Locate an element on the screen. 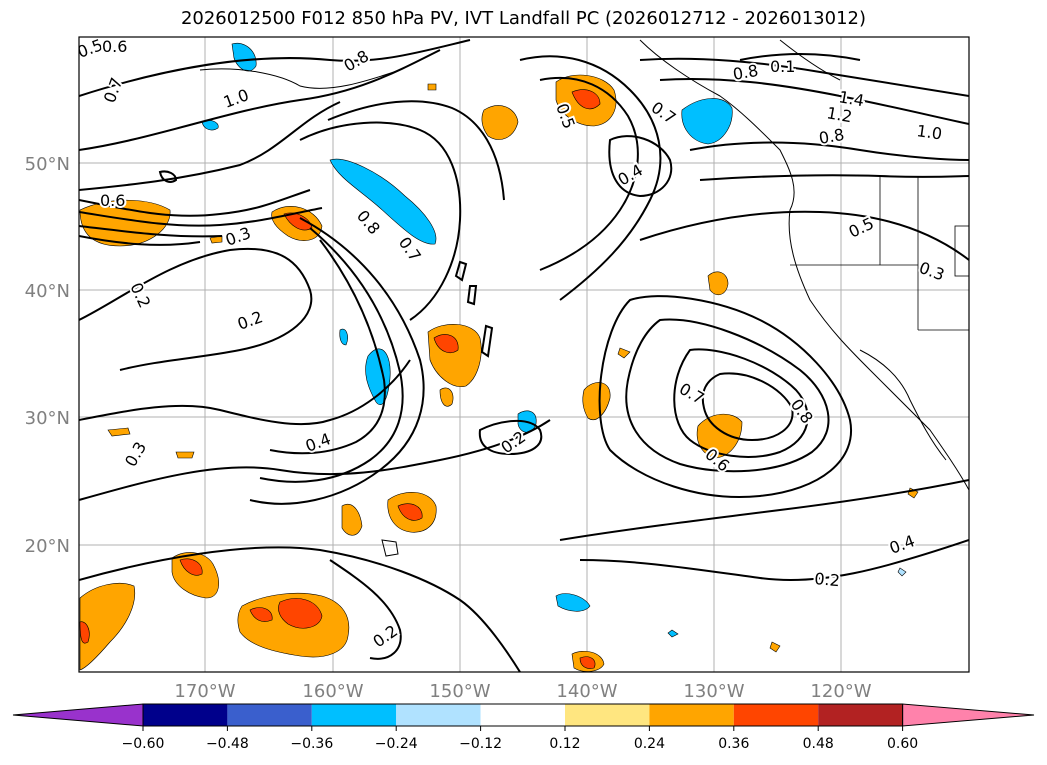 The image size is (1047, 765). colorbar-outline is located at coordinates (523, 715).